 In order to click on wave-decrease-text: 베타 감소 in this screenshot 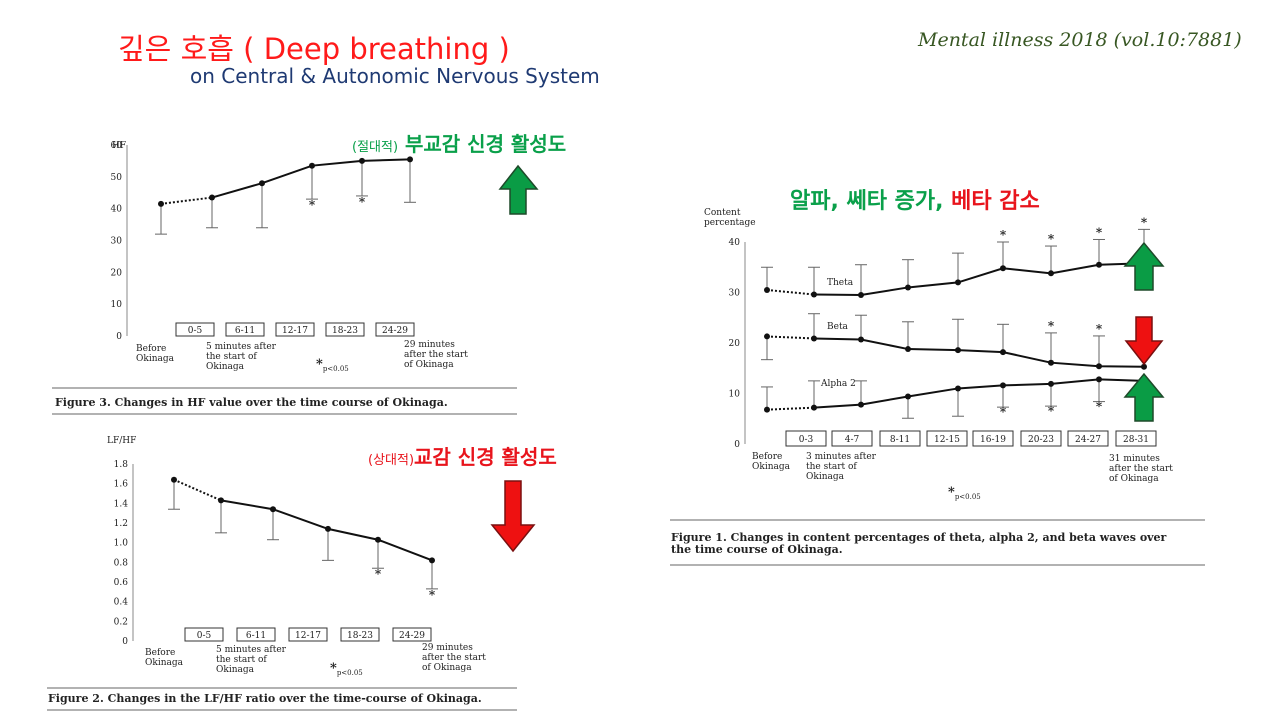, I will do `click(995, 201)`.